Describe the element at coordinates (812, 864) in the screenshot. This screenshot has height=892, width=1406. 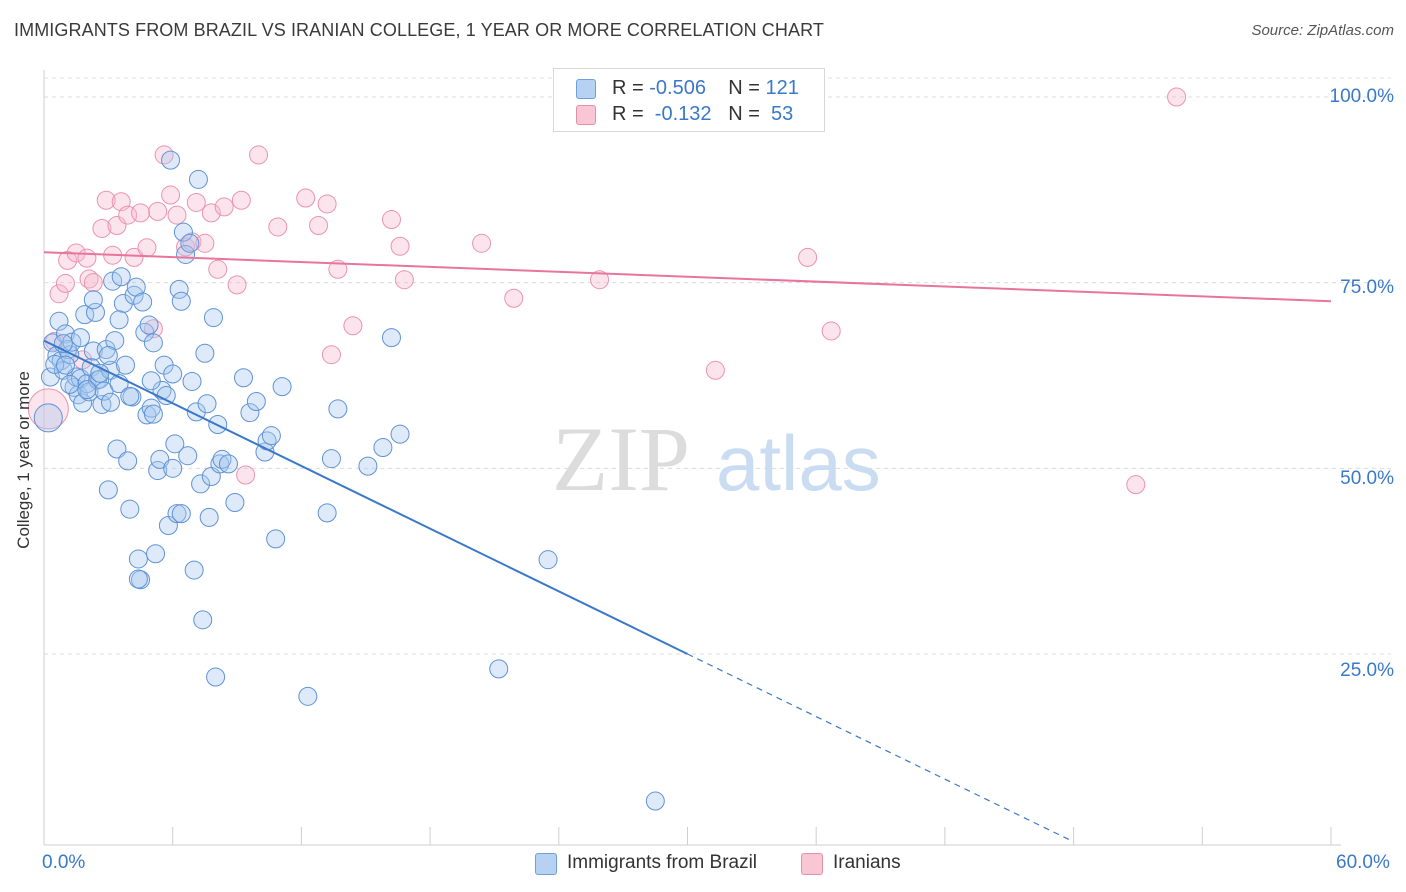
I see `iranians-legend-swatch` at that location.